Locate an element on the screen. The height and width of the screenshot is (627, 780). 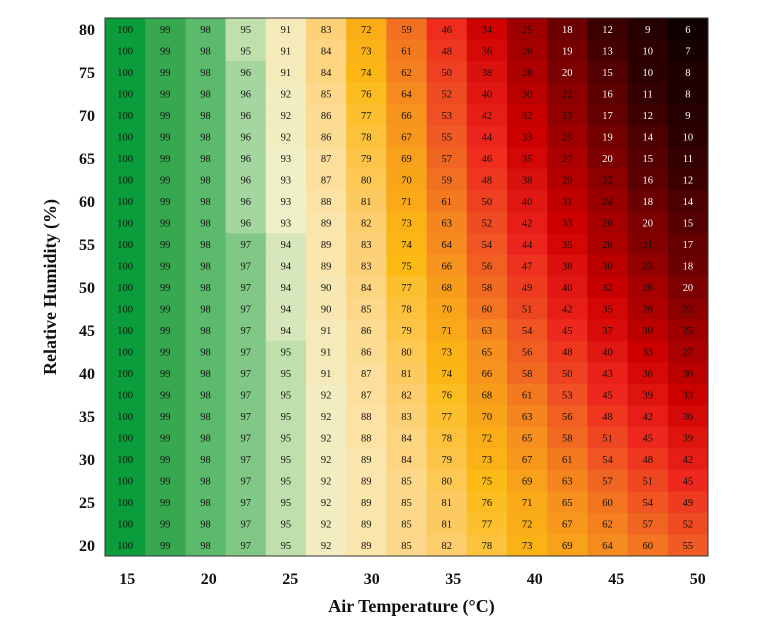
x-tick-label: 35 is located at coordinates (453, 579).